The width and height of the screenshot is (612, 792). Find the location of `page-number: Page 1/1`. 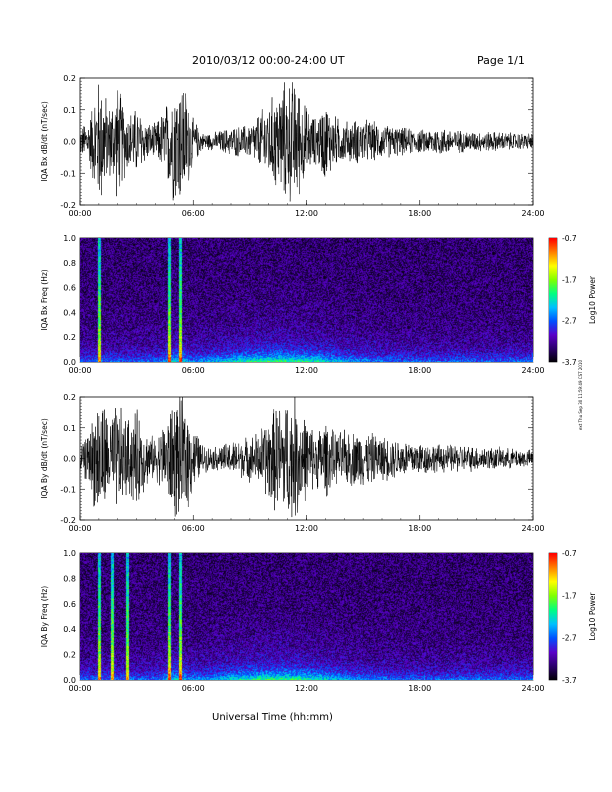

page-number: Page 1/1 is located at coordinates (501, 60).